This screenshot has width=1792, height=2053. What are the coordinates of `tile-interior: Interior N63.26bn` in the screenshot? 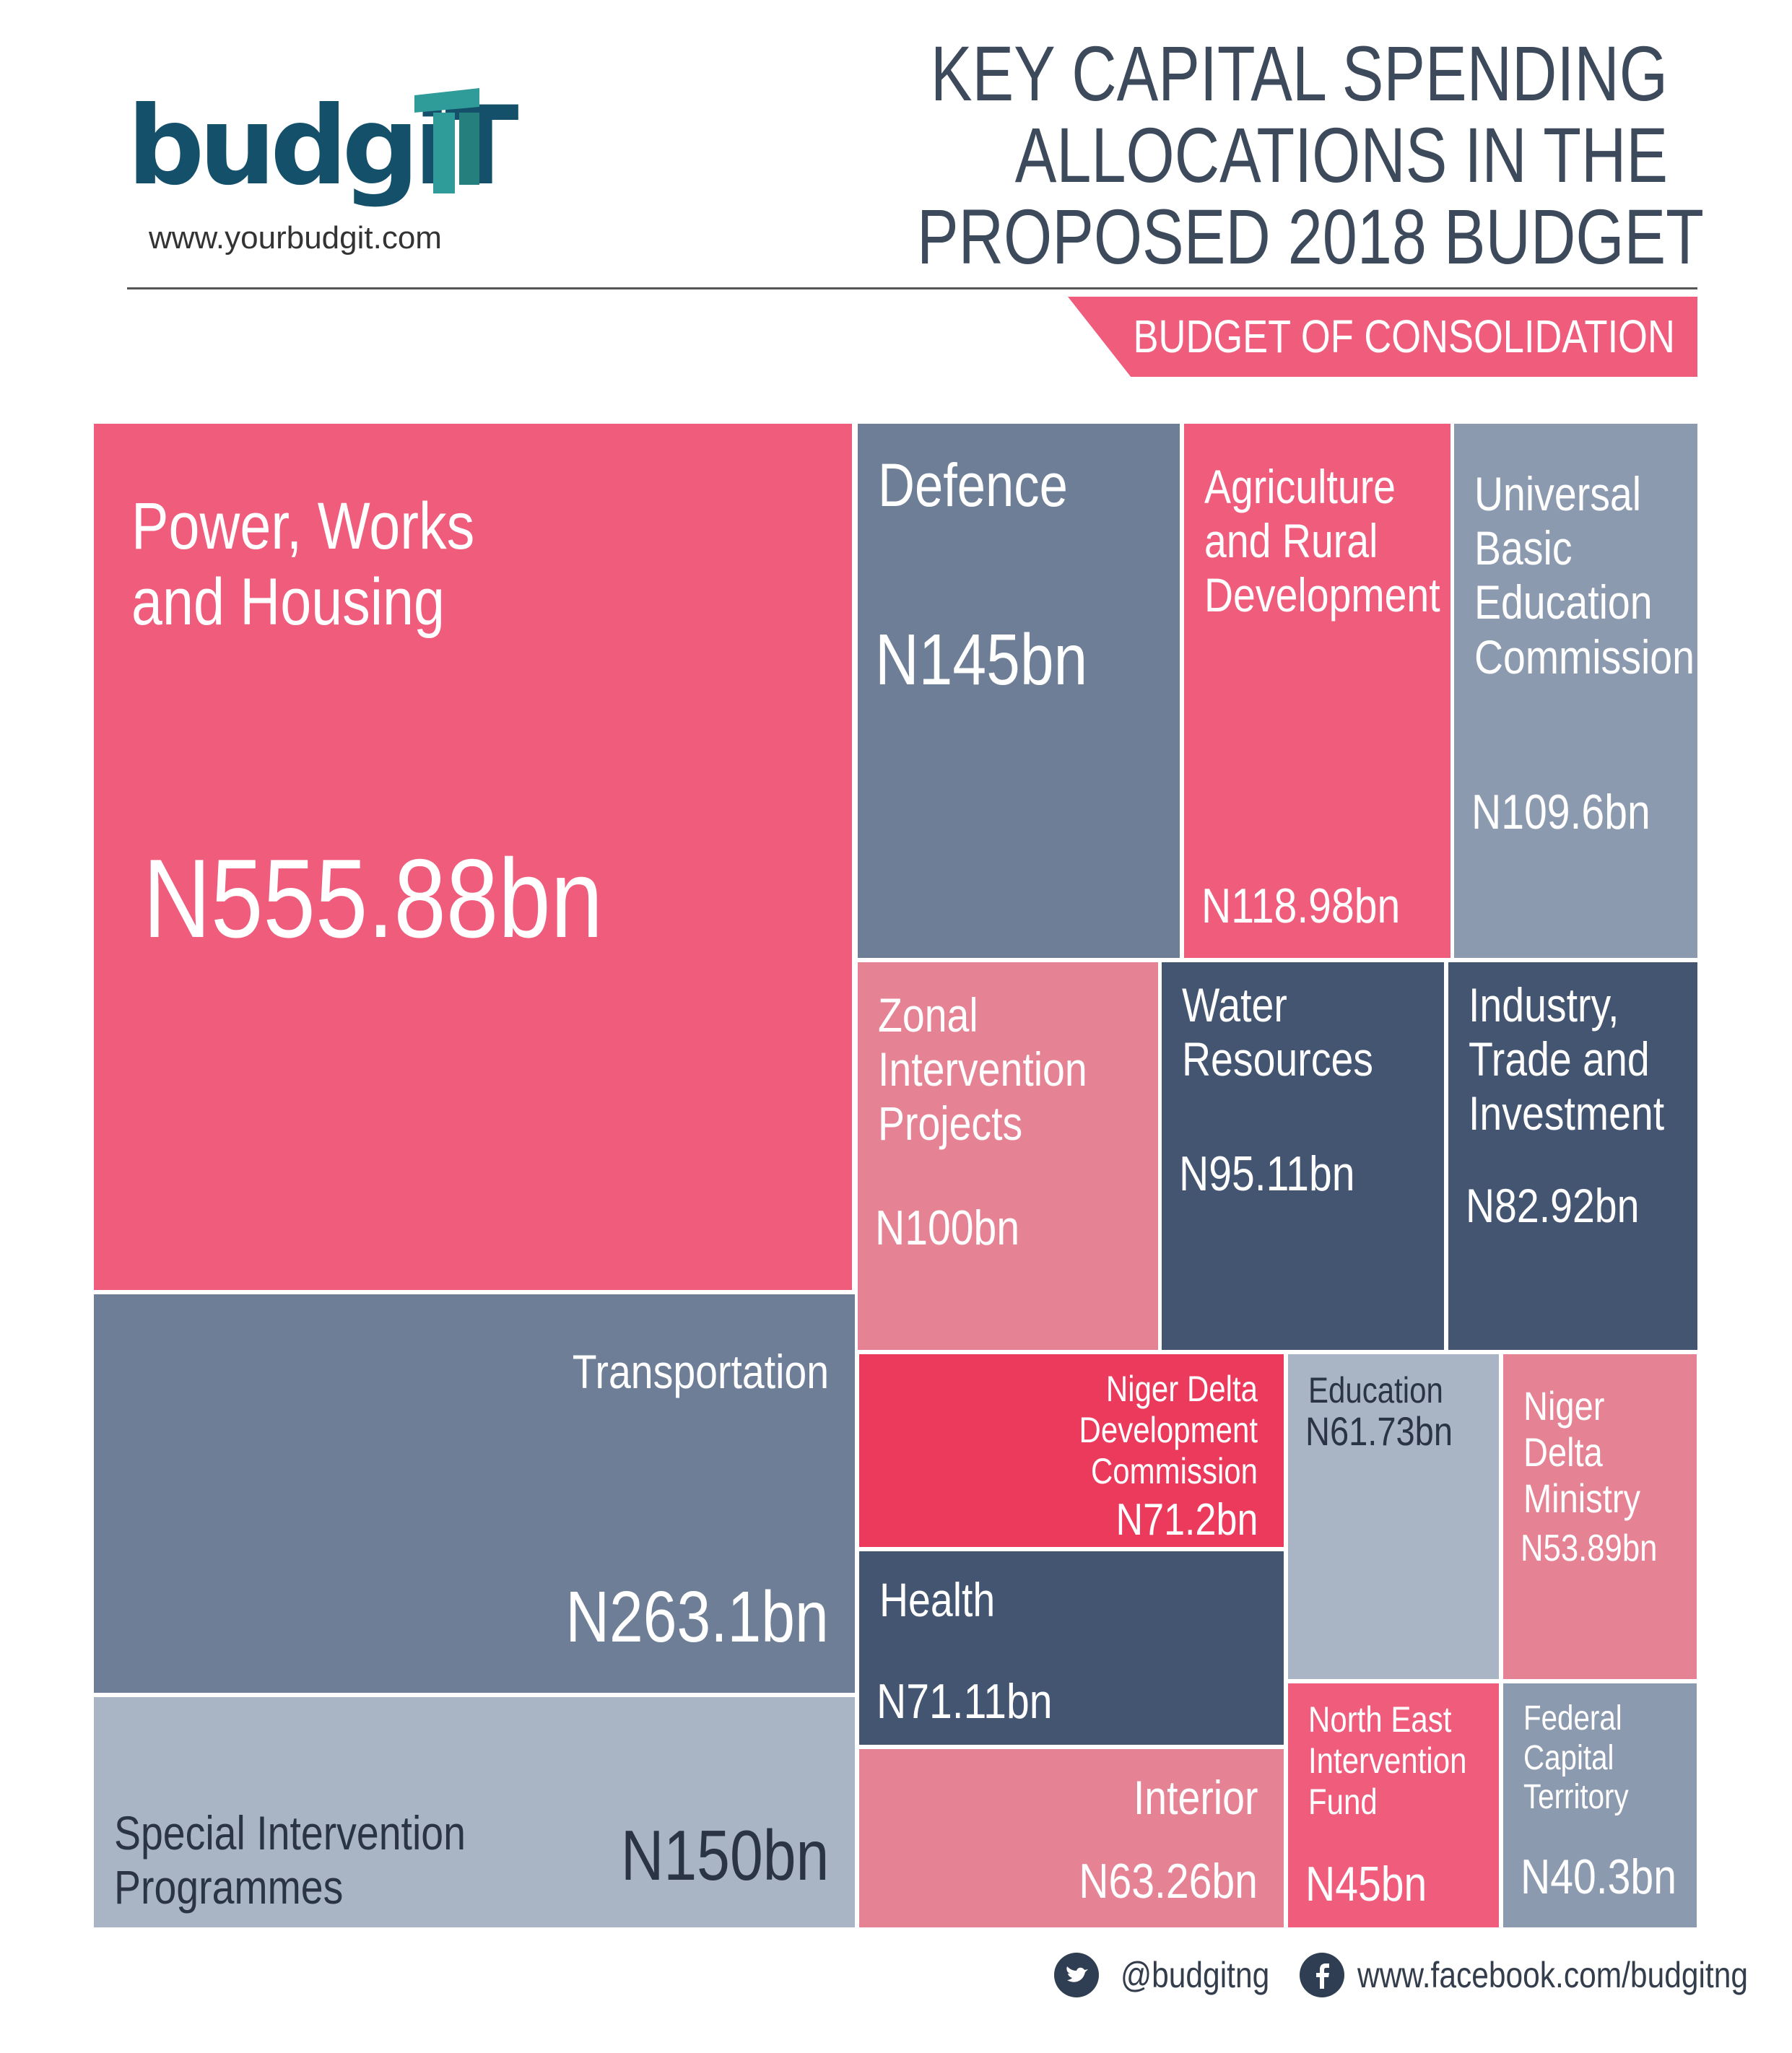 It's located at (1071, 1838).